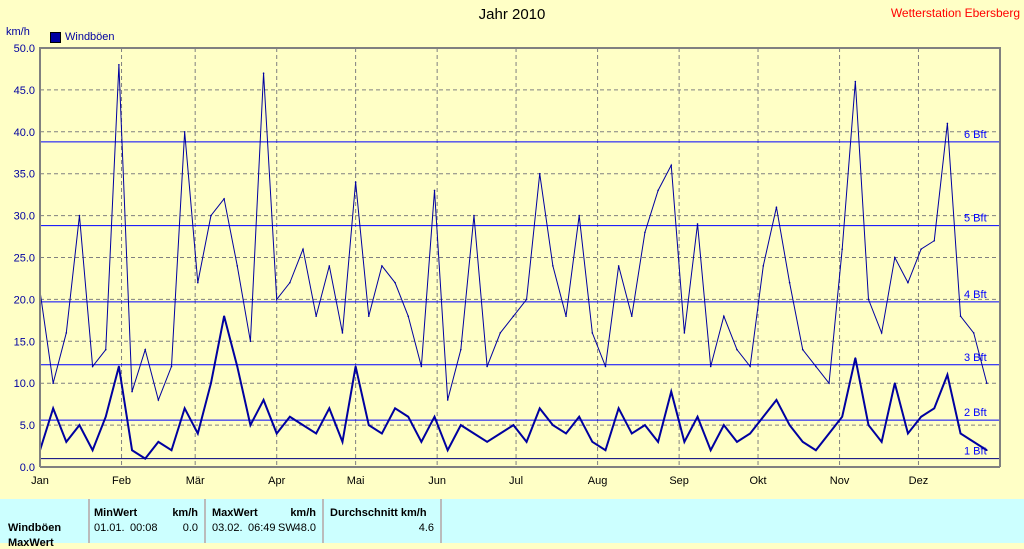 The image size is (1024, 549). Describe the element at coordinates (383, 521) in the screenshot. I see `avg-column: Durchschnitt km/h 4.6` at that location.